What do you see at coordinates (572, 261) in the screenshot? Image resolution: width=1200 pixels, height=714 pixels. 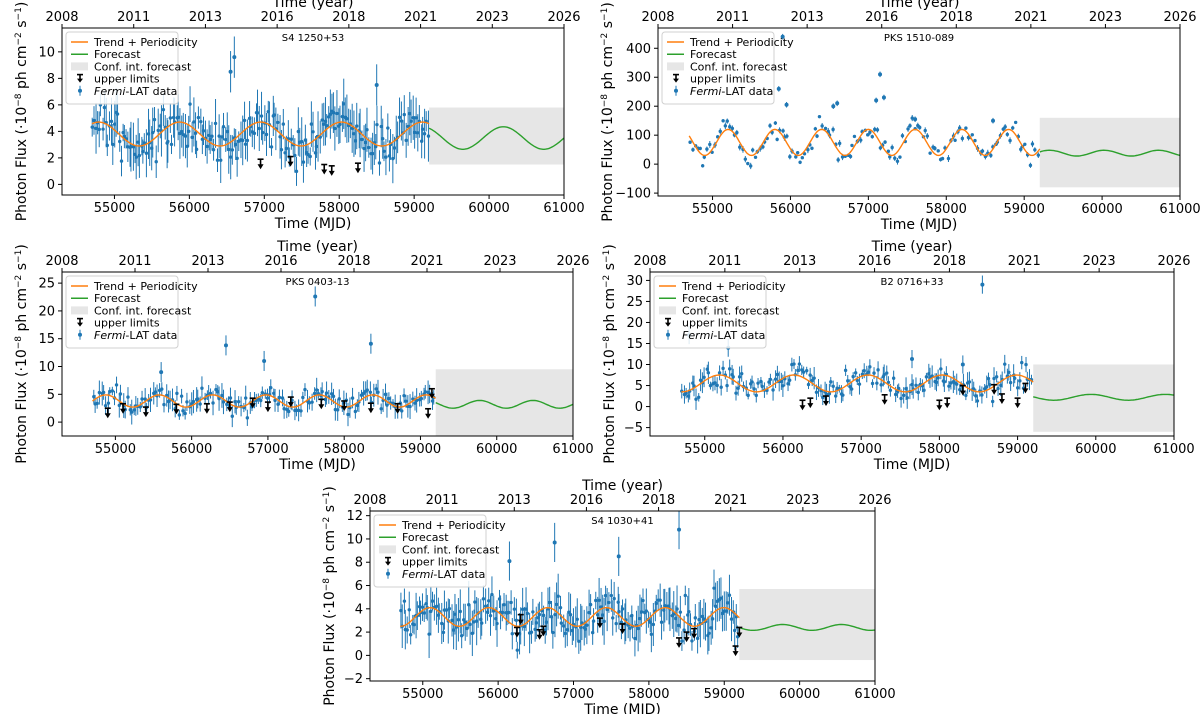 I see `top-x-tick-label: 2026` at bounding box center [572, 261].